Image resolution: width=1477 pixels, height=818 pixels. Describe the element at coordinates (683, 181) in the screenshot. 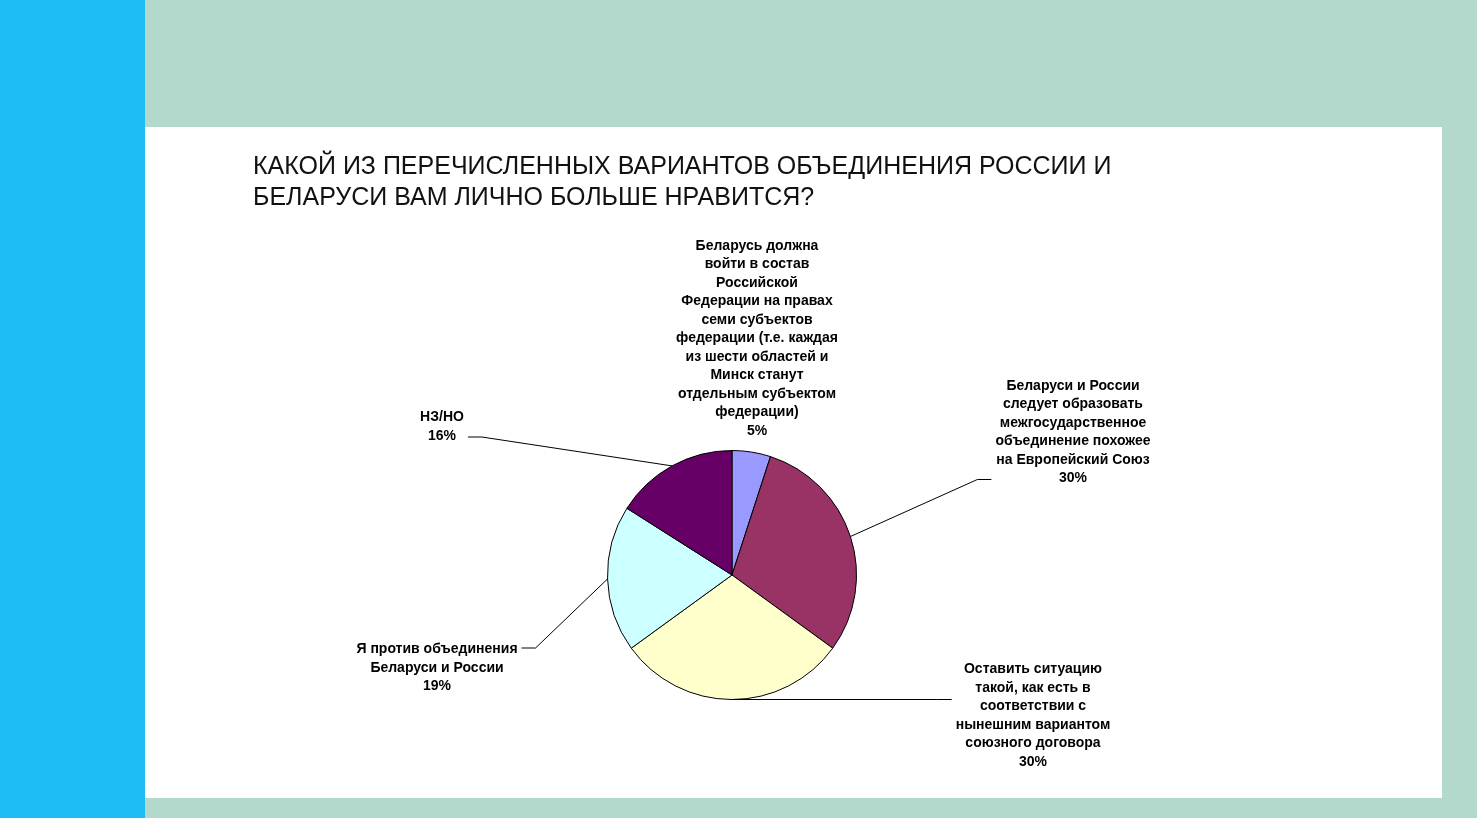

I see `chart-title: КАКОЙ ИЗ ПЕРЕЧИСЛЕННЫХ ВАРИАНТОВ ОБЪЕДИНЕНИЯ РОССИИ И БЕЛАРУСИ ВАМ ЛИЧНО БОЛЬШЕ НРАВИТСЯ?` at that location.